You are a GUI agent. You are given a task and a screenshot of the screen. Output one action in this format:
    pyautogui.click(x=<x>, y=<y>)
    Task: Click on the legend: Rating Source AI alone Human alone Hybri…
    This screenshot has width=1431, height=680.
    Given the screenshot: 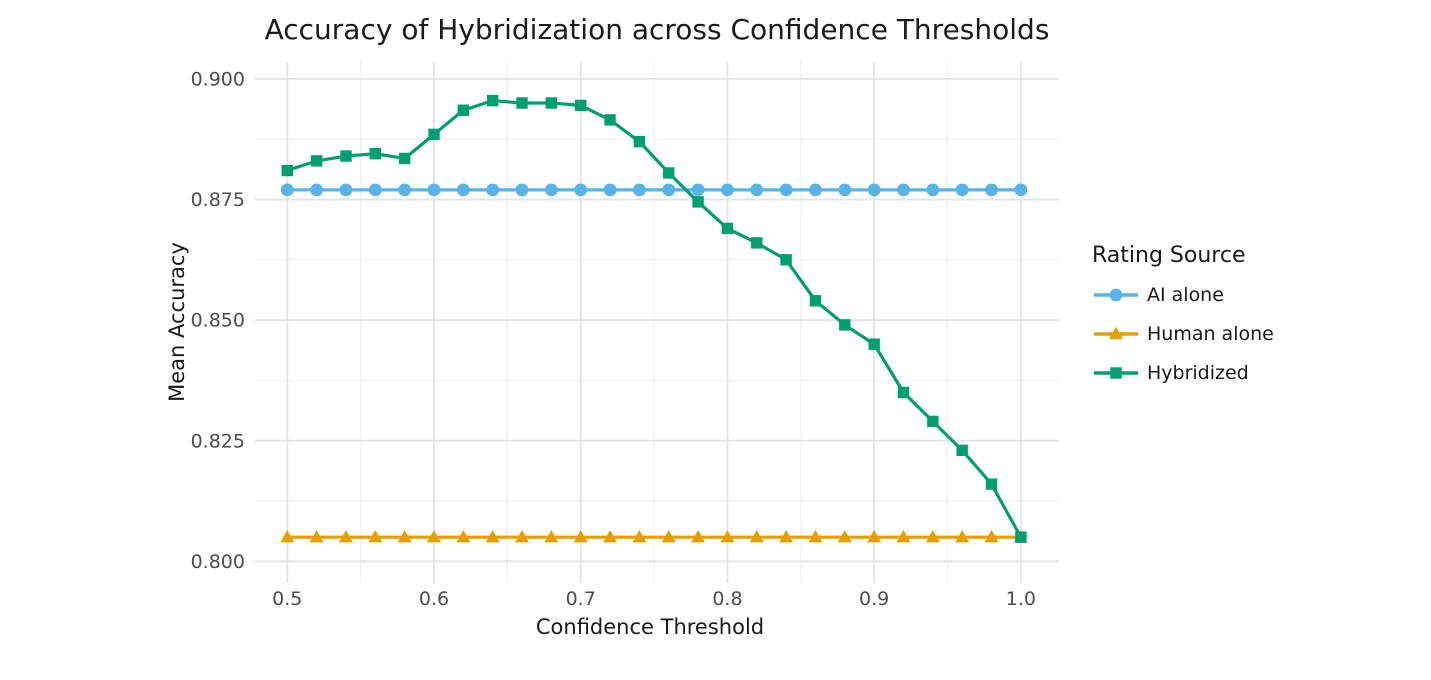 What is the action you would take?
    pyautogui.click(x=1183, y=322)
    